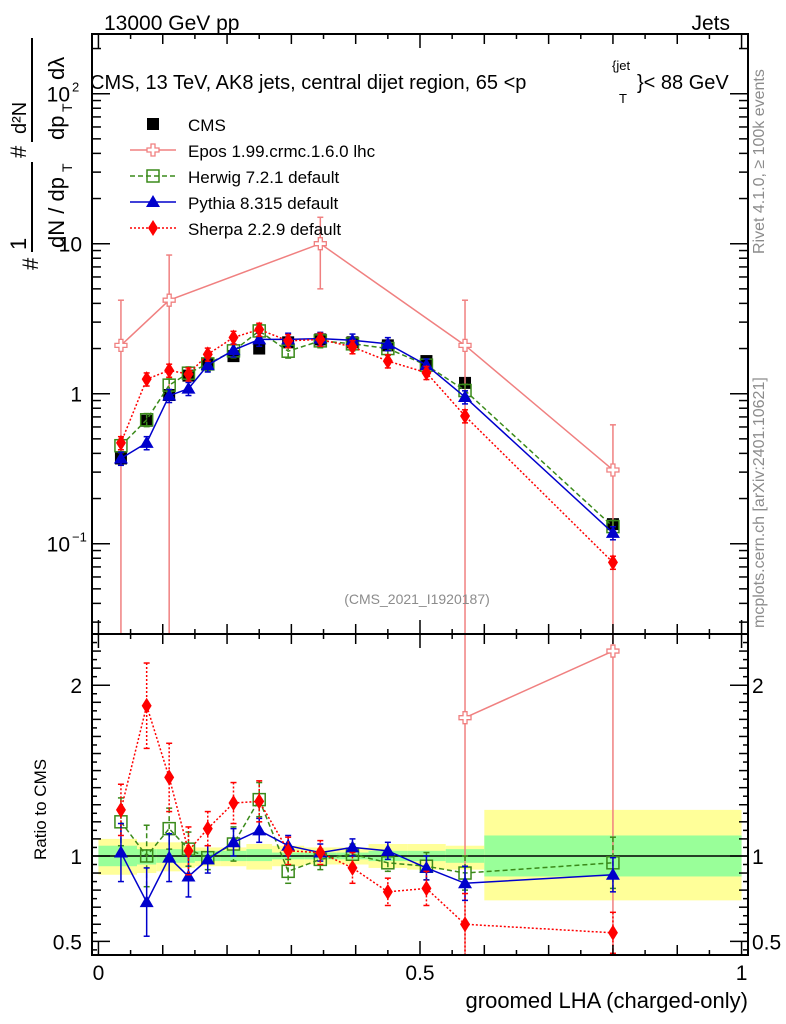 Image resolution: width=786 pixels, height=1024 pixels. What do you see at coordinates (465, 718) in the screenshot?
I see `epos-ratio-point` at bounding box center [465, 718].